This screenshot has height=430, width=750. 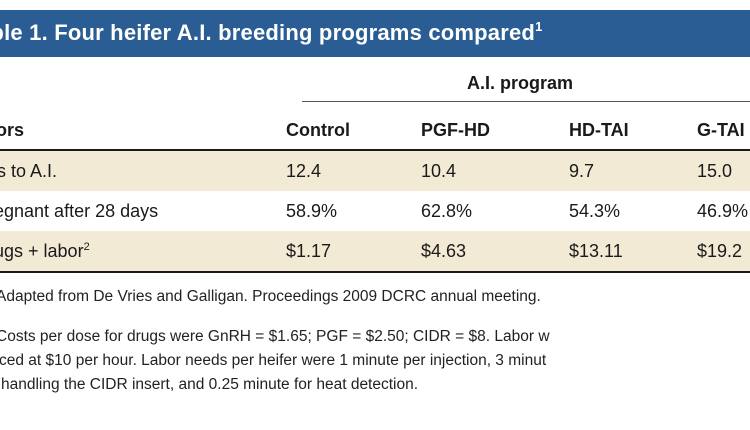 I want to click on row-factor: ys to A.I., so click(x=29, y=171).